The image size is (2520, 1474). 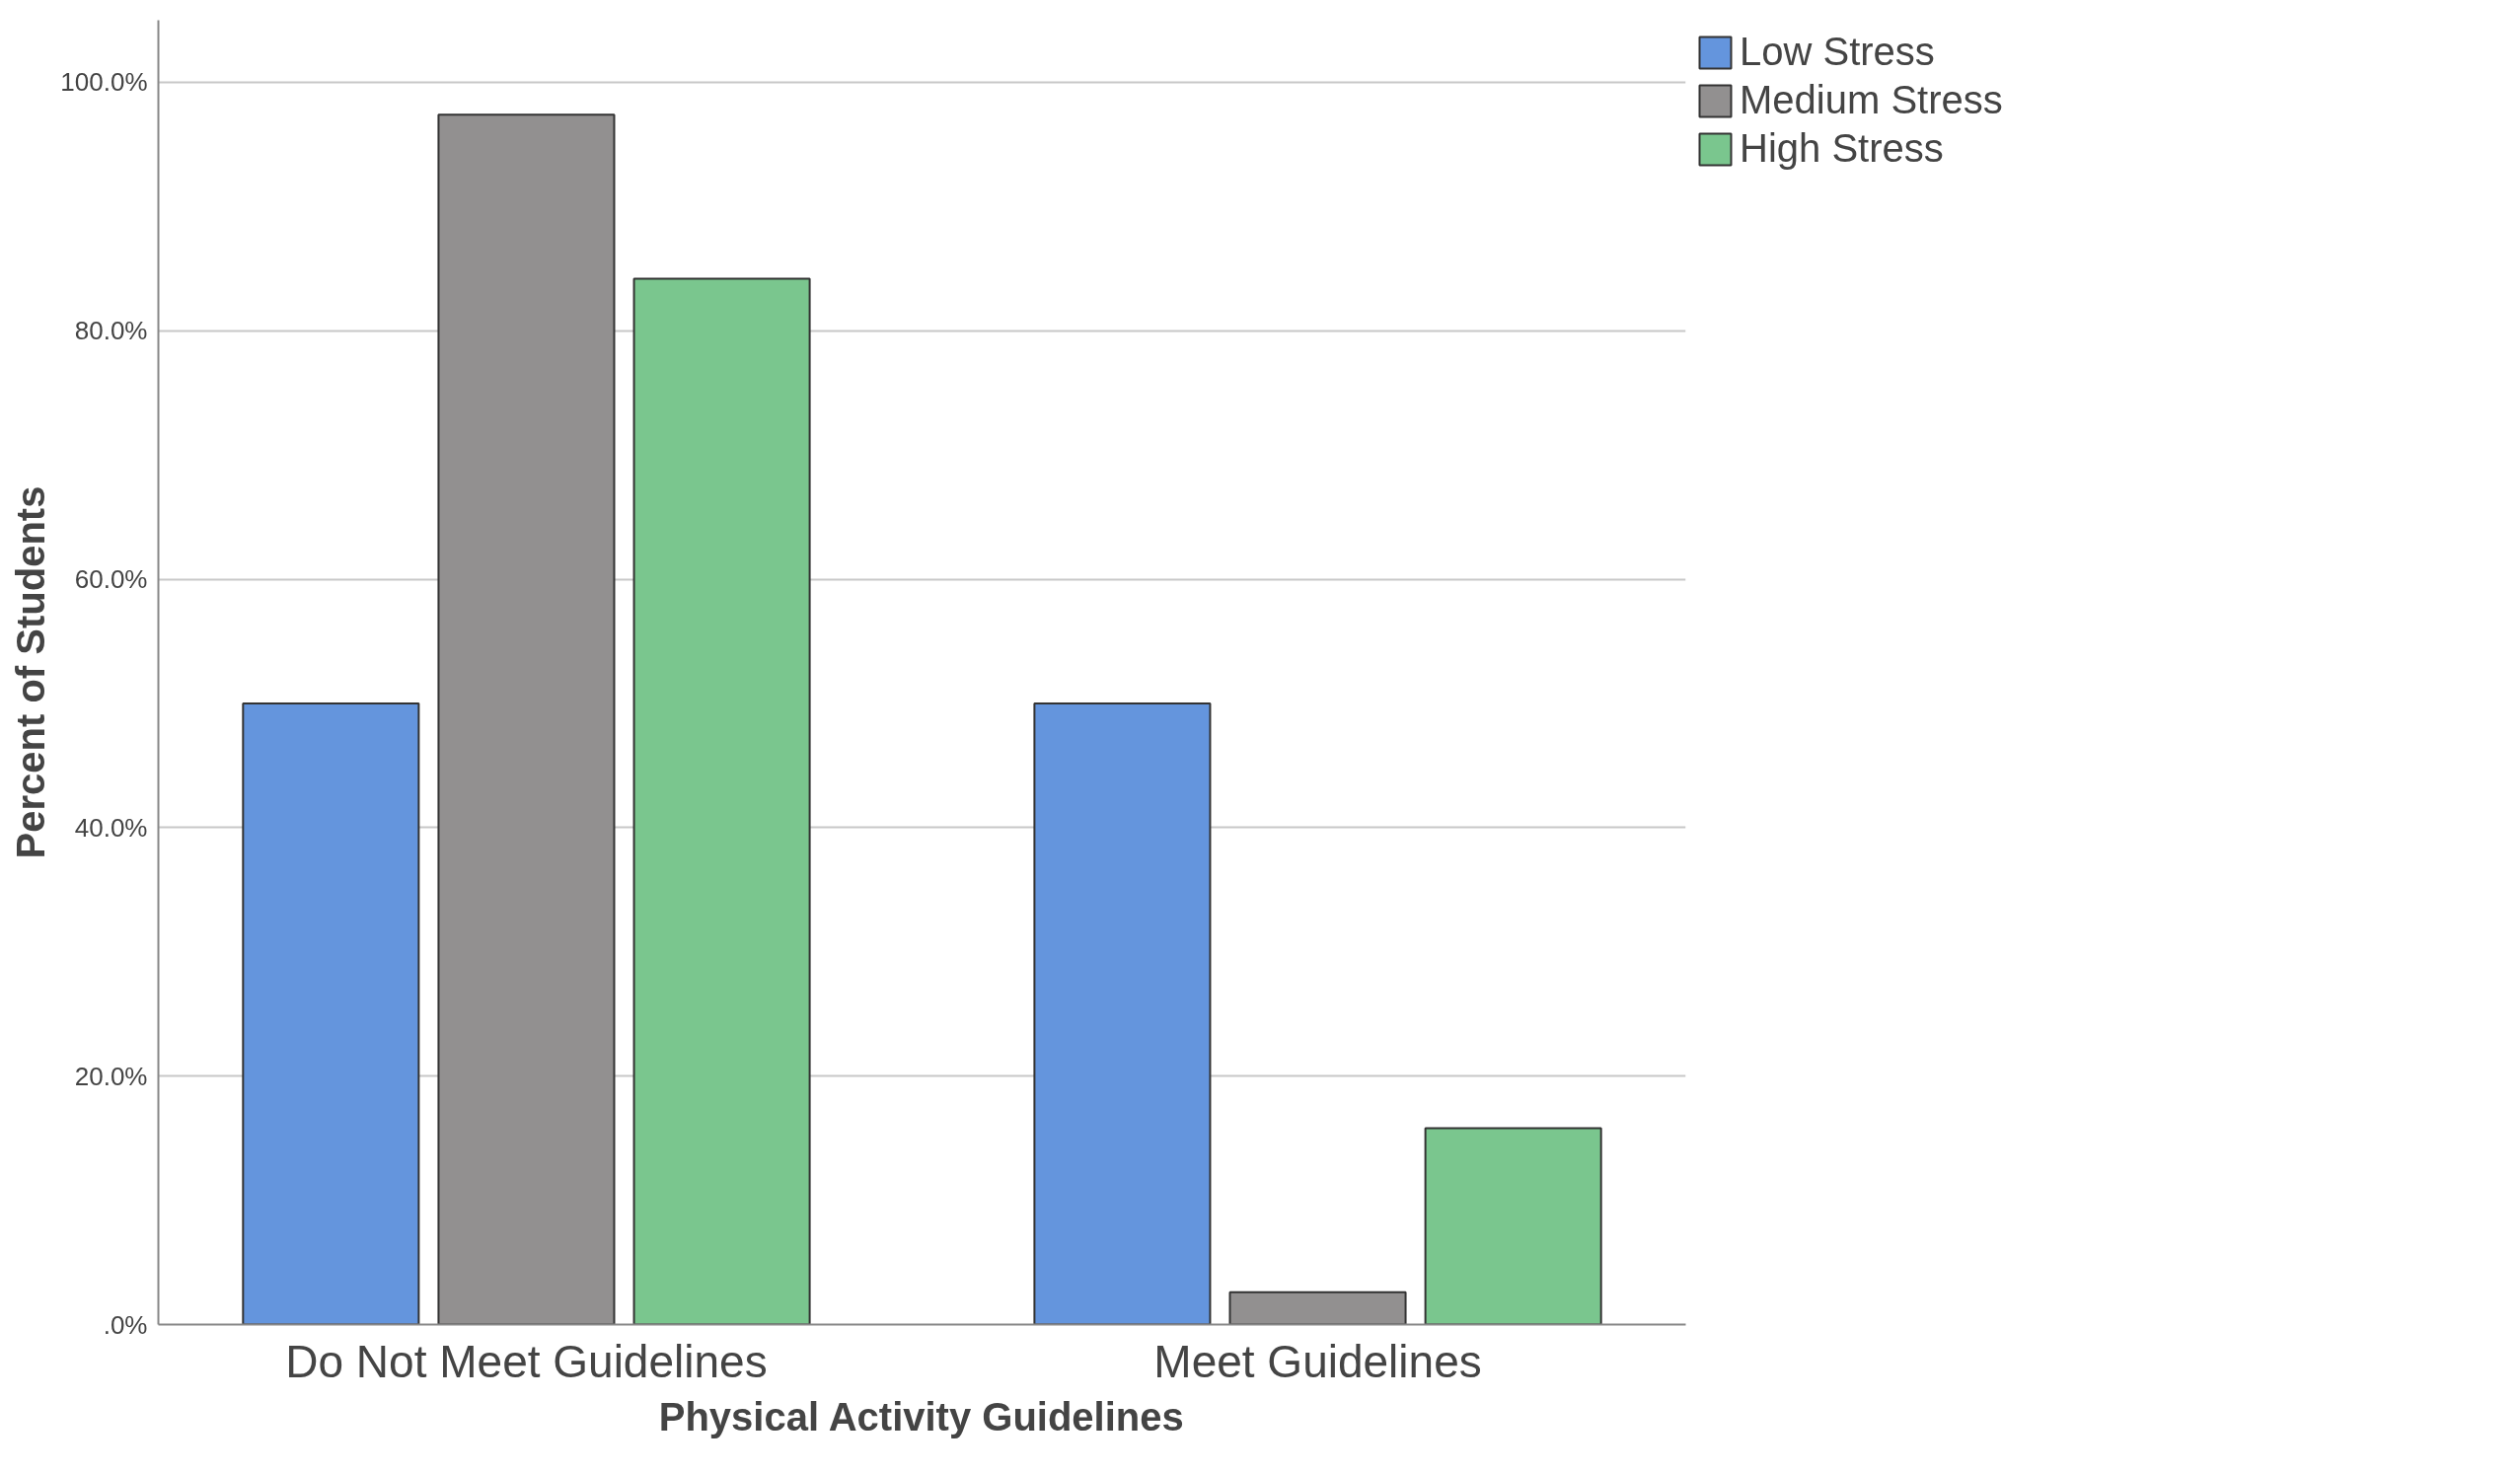 I want to click on legend-label: High Stress, so click(x=1842, y=148).